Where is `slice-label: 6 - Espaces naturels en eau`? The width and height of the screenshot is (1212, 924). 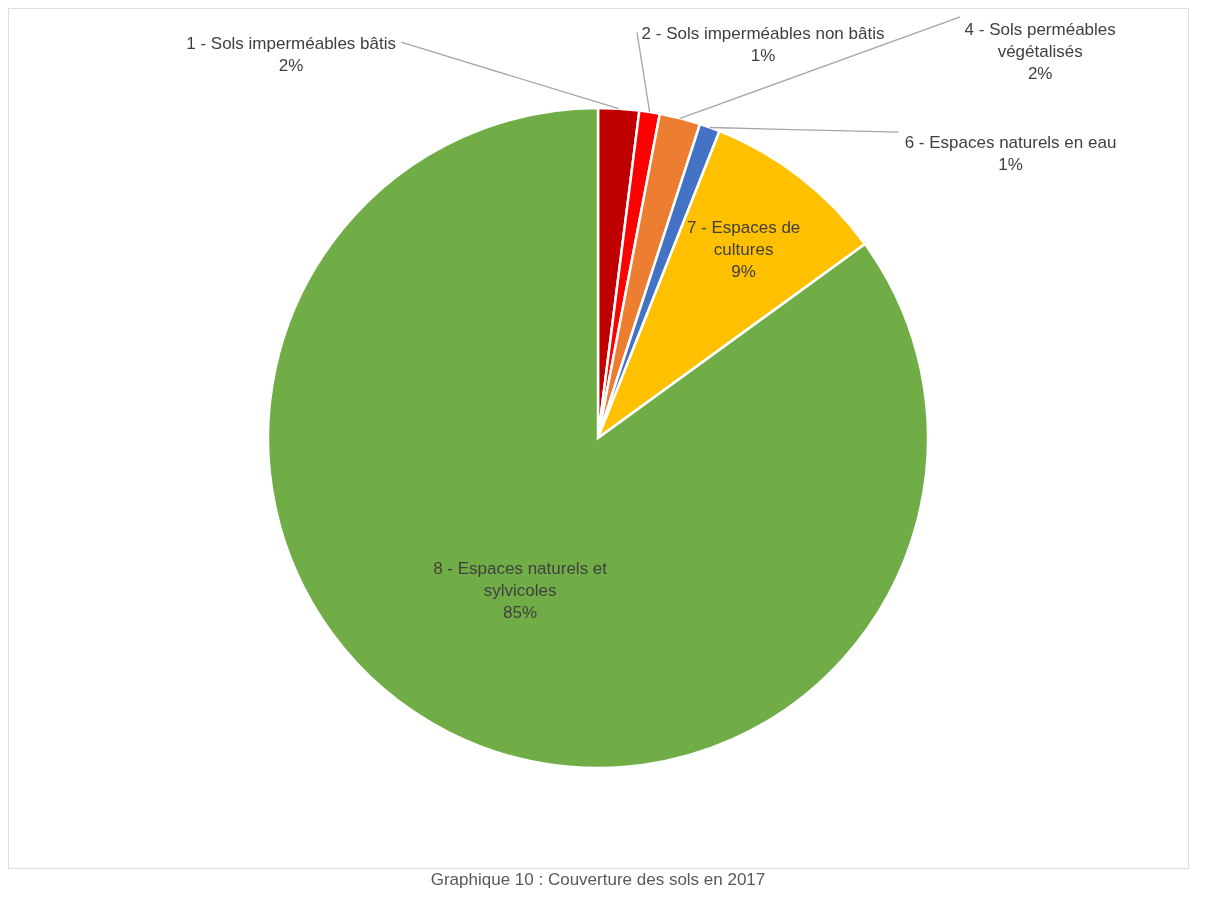
slice-label: 6 - Espaces naturels en eau is located at coordinates (1010, 143).